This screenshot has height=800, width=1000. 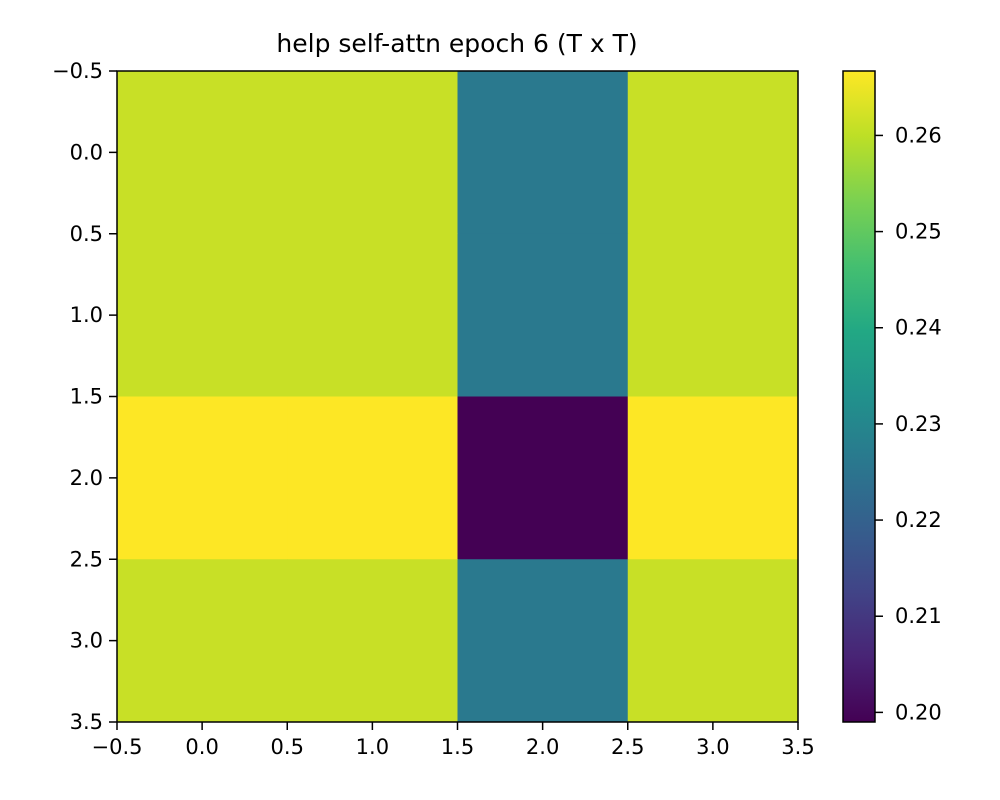 I want to click on y-tick-label: 2.5, so click(x=86, y=559).